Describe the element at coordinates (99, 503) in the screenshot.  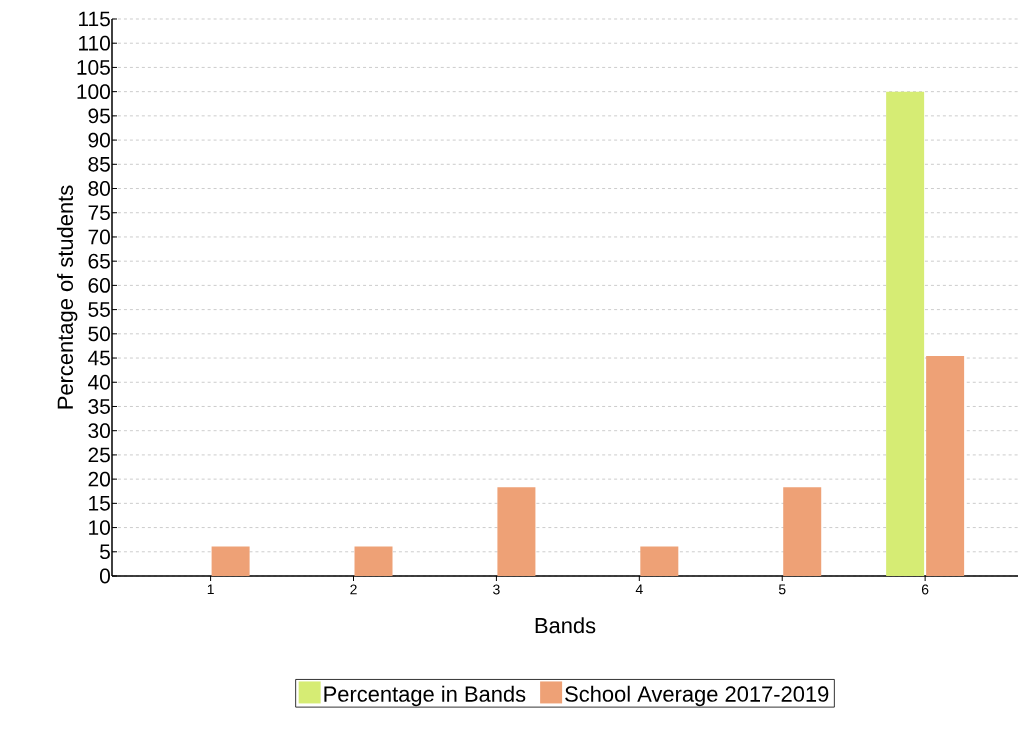
I see `y-tick-label: 15` at that location.